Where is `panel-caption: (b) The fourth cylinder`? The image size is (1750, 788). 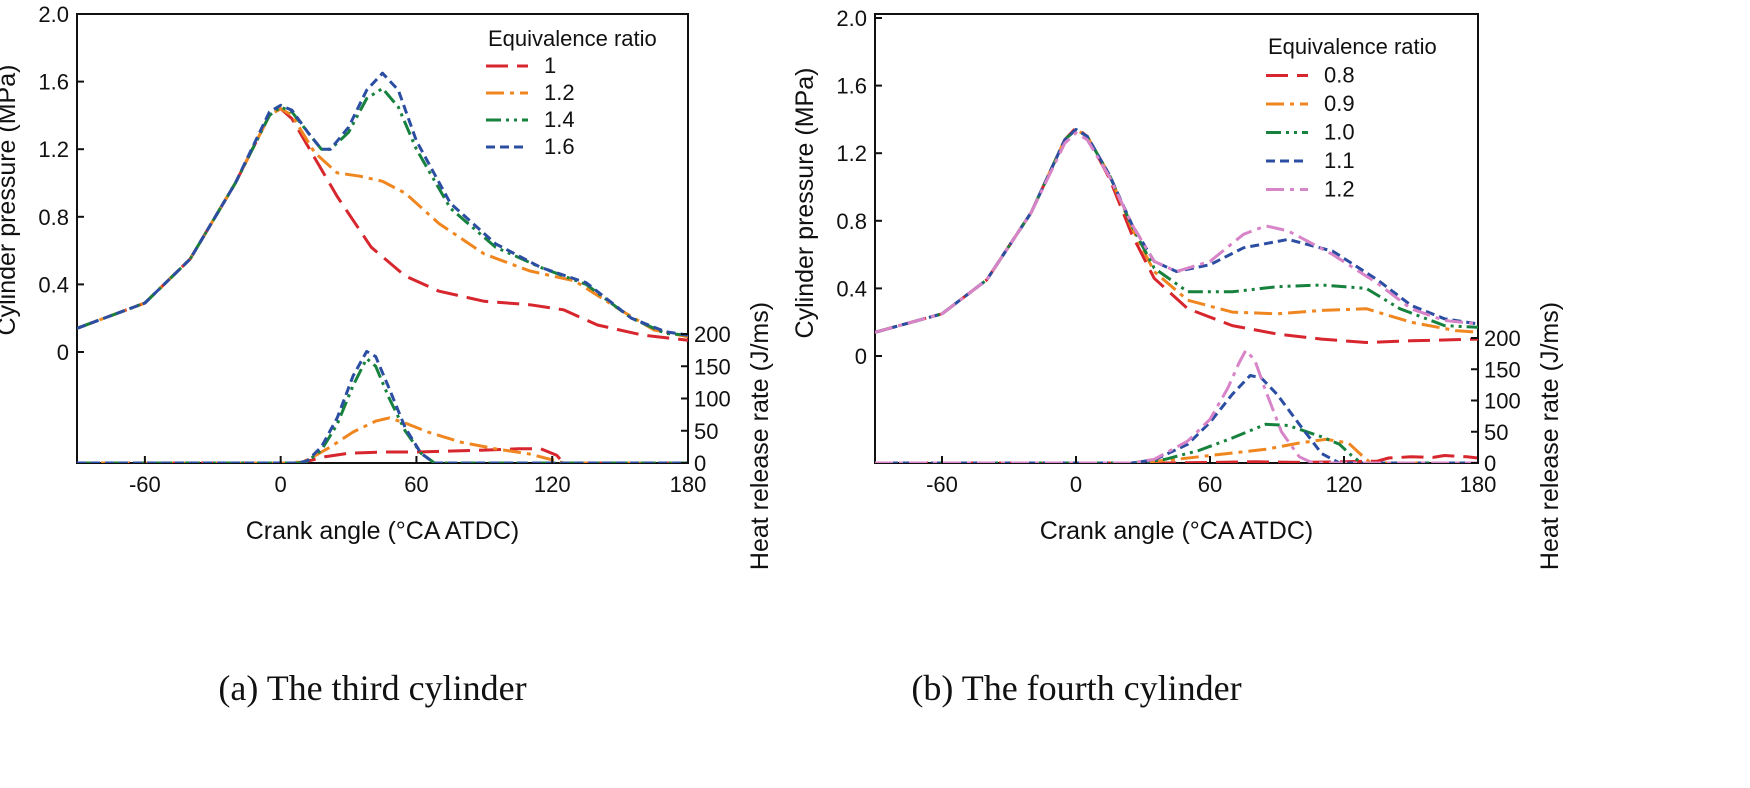 panel-caption: (b) The fourth cylinder is located at coordinates (1076, 688).